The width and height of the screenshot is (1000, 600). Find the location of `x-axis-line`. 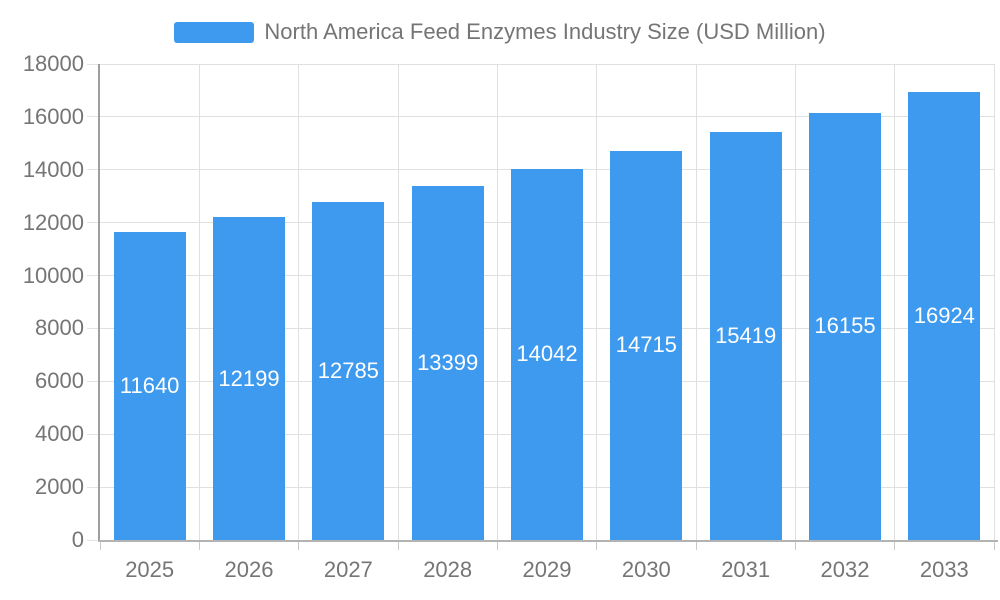

x-axis-line is located at coordinates (548, 541).